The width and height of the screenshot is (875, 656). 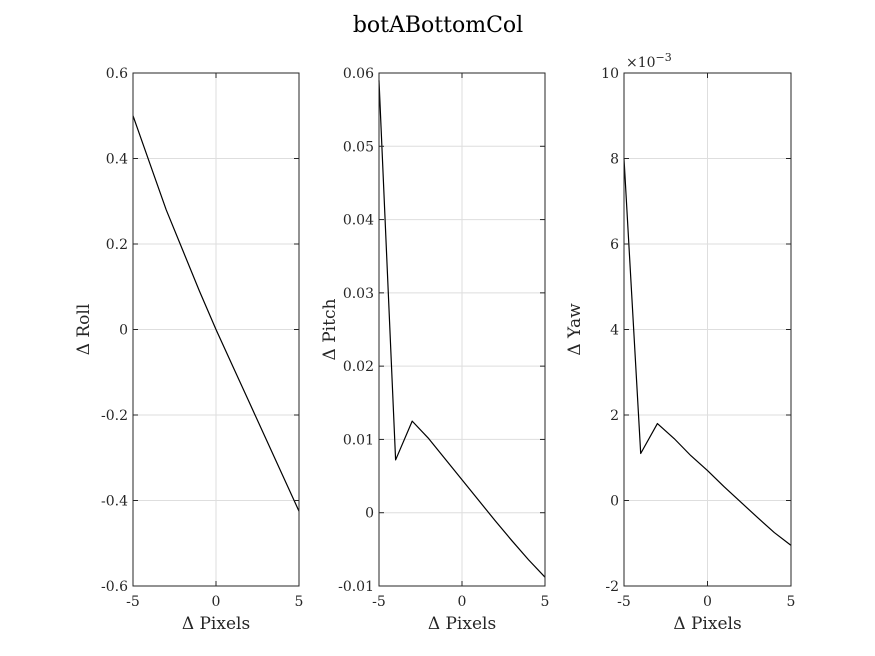 What do you see at coordinates (358, 221) in the screenshot?
I see `pitch-y-tick-label: 0.04` at bounding box center [358, 221].